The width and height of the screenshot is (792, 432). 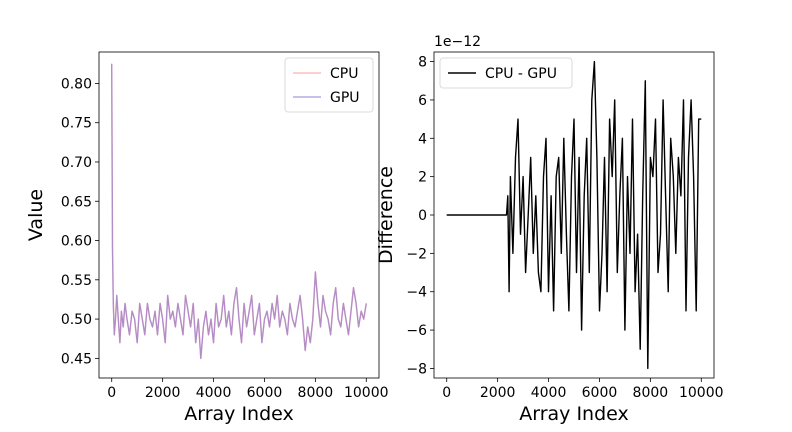 What do you see at coordinates (422, 63) in the screenshot?
I see `y-tick-label: 8` at bounding box center [422, 63].